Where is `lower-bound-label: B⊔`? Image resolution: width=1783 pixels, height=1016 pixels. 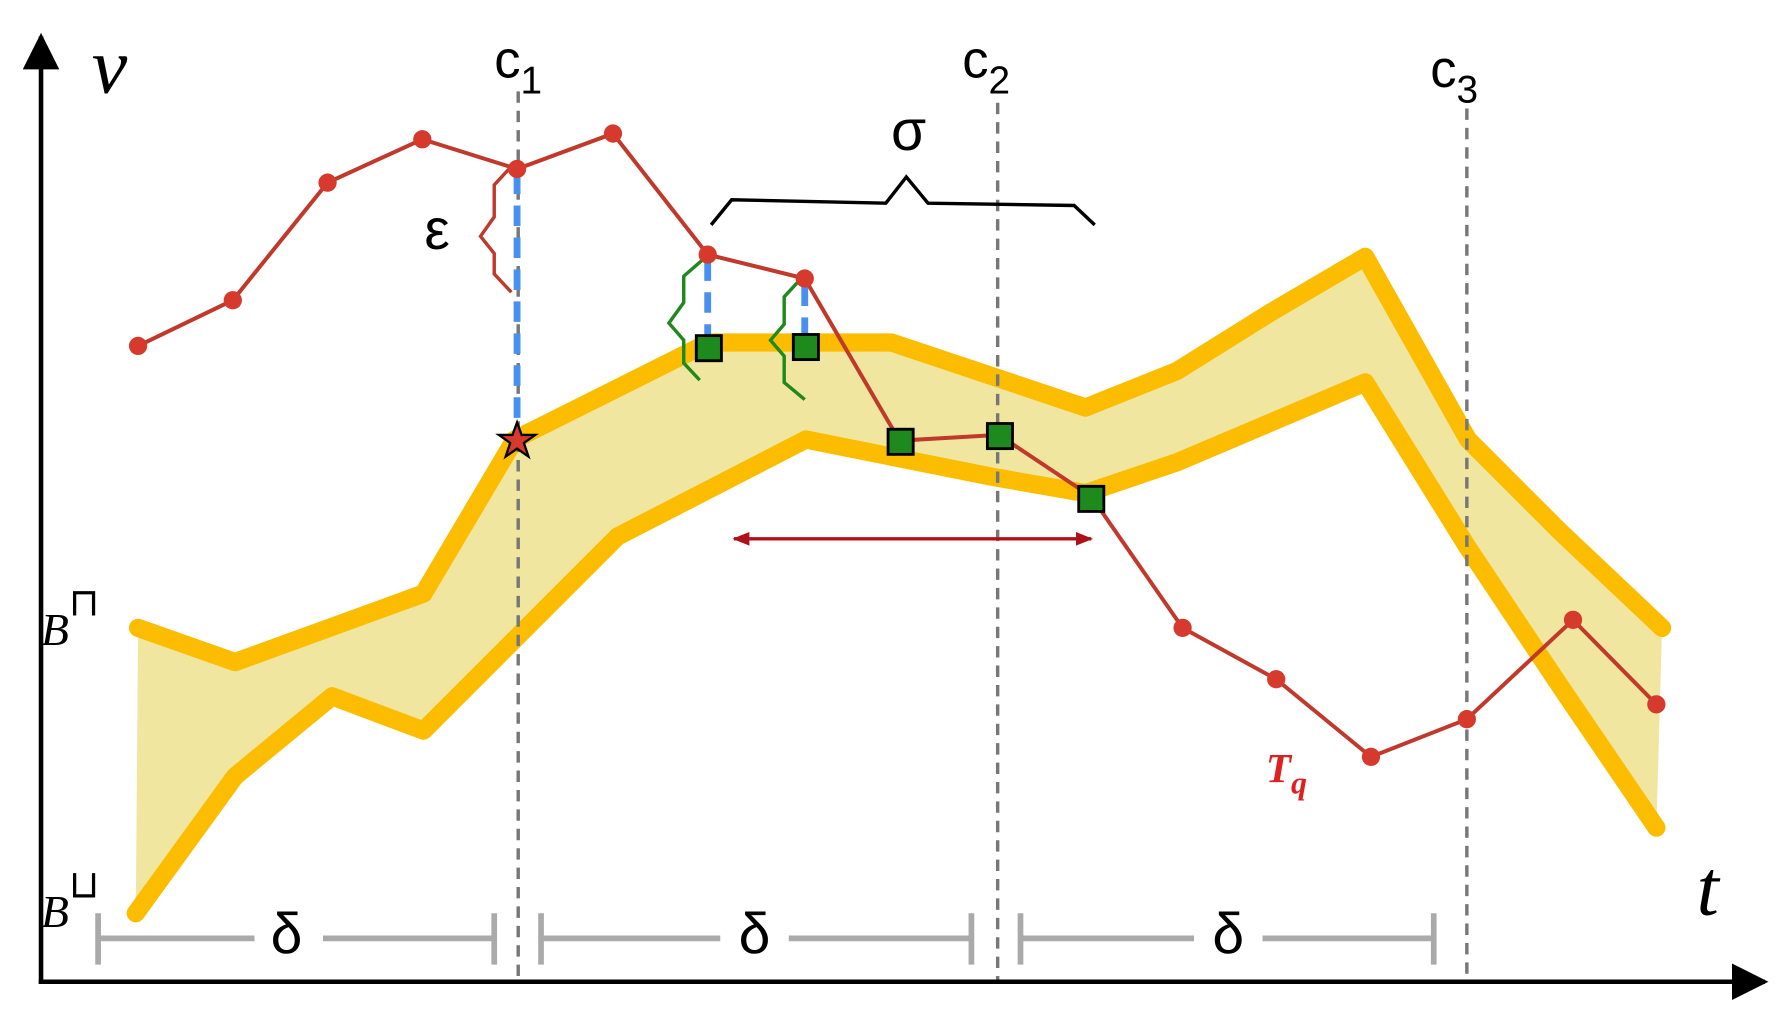
lower-bound-label: B⊔ is located at coordinates (70, 900).